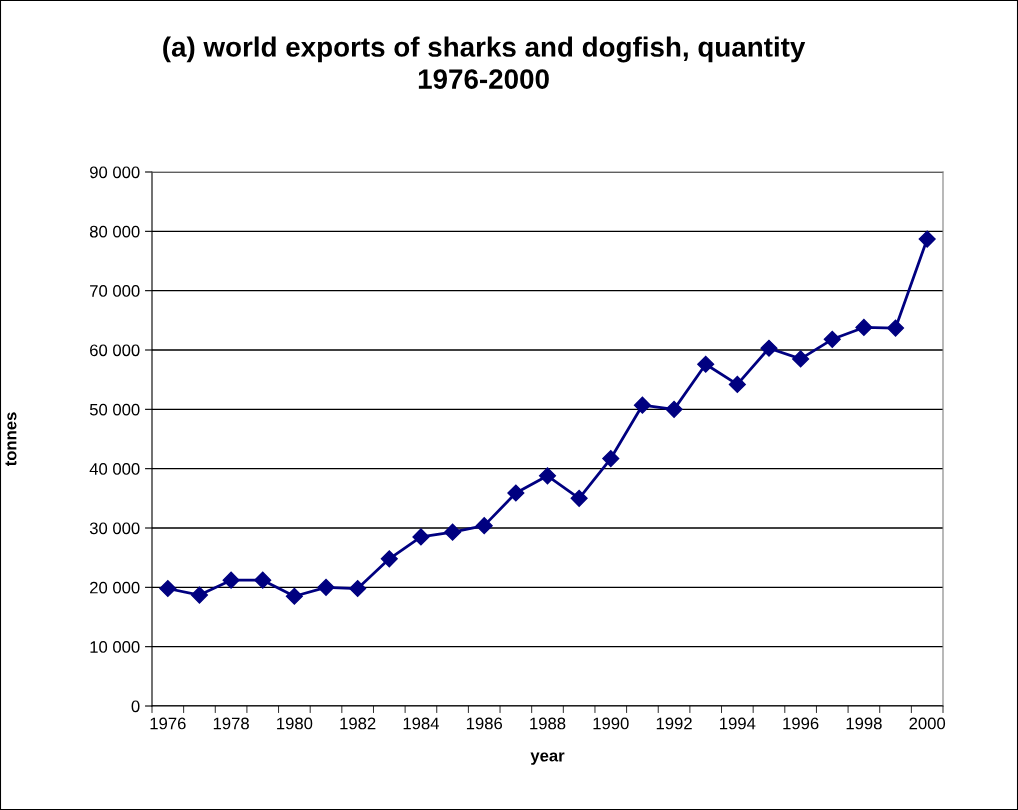  Describe the element at coordinates (358, 723) in the screenshot. I see `x-tick-label: 1982` at that location.